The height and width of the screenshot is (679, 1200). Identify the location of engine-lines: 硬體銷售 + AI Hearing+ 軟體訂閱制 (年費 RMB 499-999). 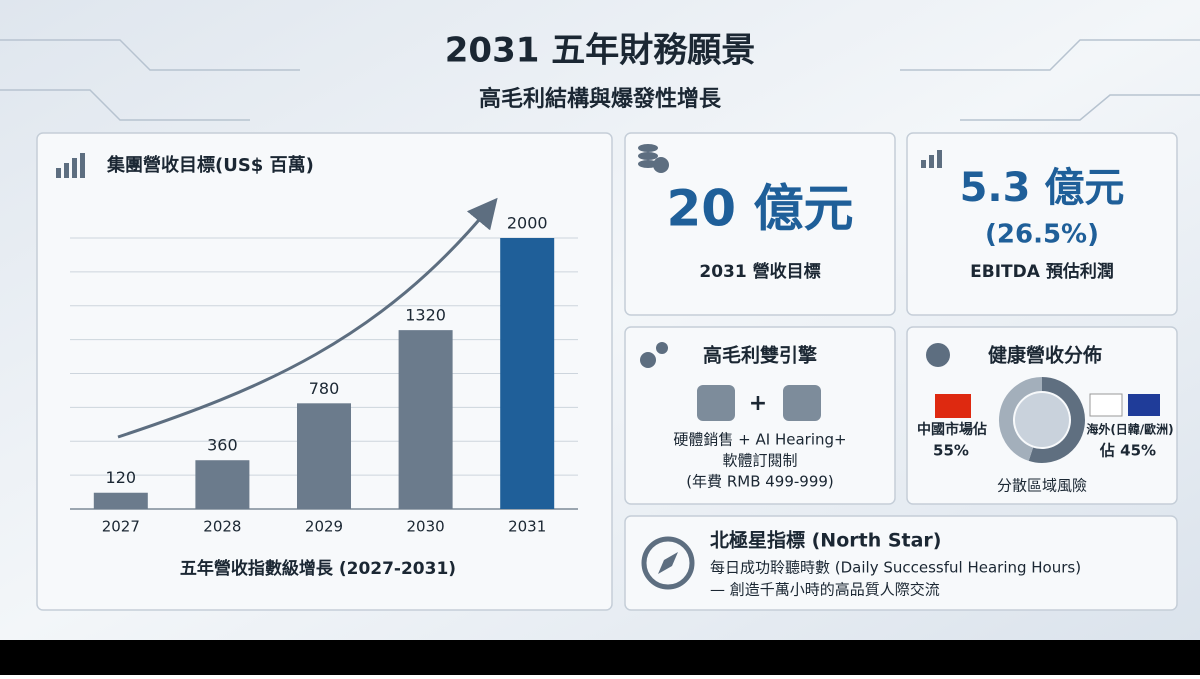
(759, 461).